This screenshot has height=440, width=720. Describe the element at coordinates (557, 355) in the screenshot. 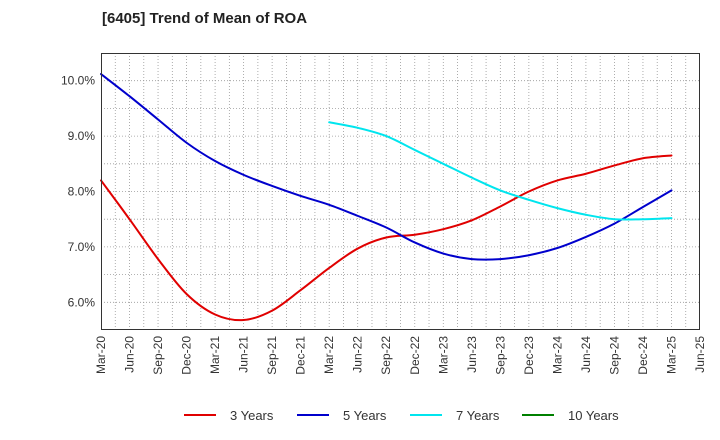

I see `x-tick-label: Mar-24` at that location.